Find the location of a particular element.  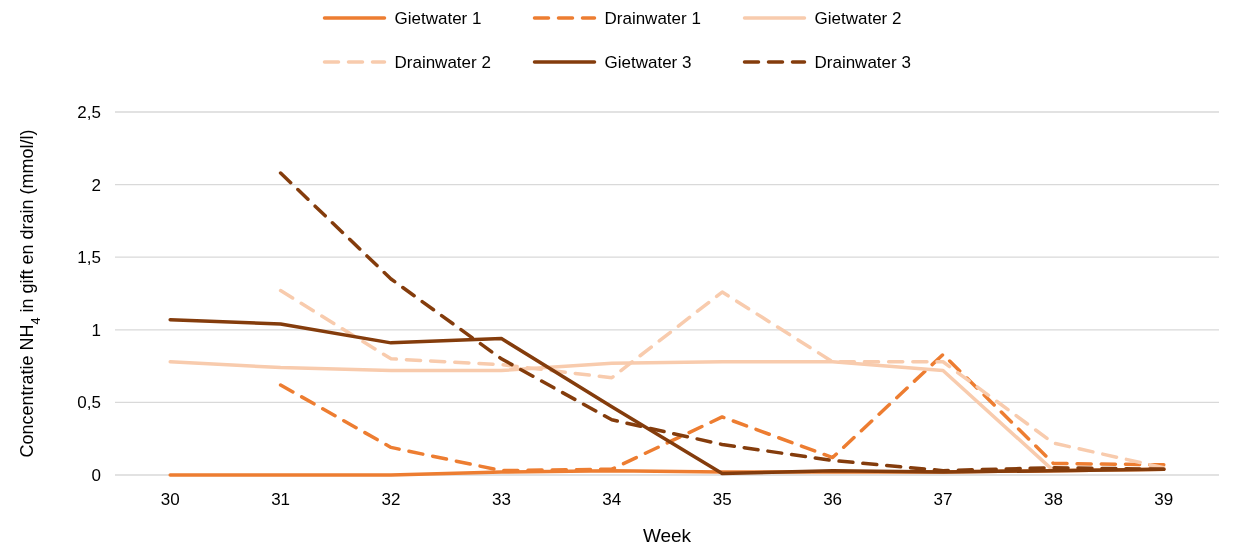

x-tick-label: 39 is located at coordinates (1164, 499).